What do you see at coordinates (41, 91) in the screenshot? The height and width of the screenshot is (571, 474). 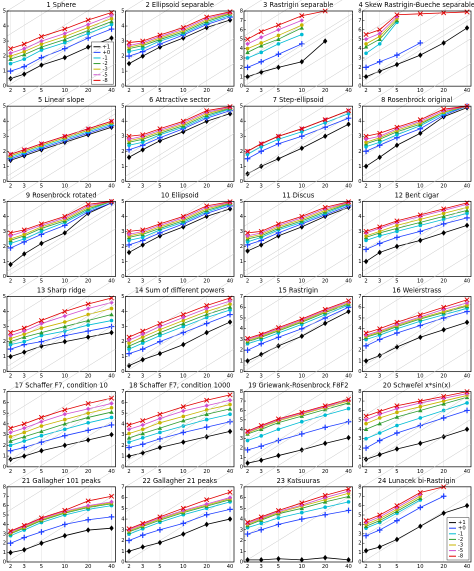 I see `x-tick-label: 5` at bounding box center [41, 91].